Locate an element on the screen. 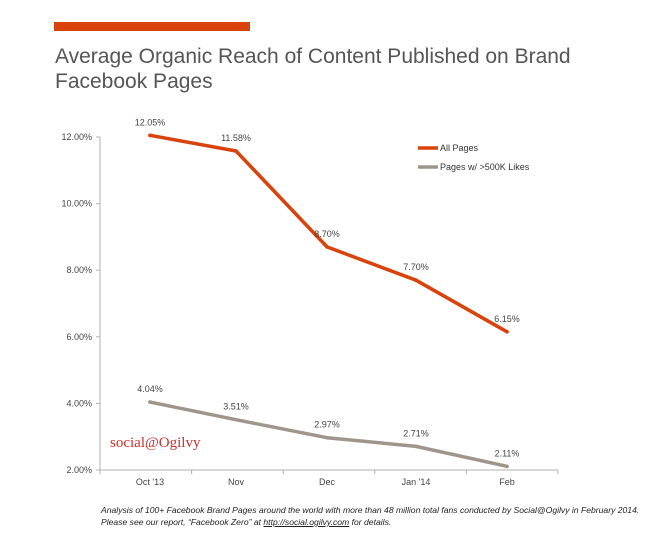  y-tick-label: 8.00% is located at coordinates (79, 270).